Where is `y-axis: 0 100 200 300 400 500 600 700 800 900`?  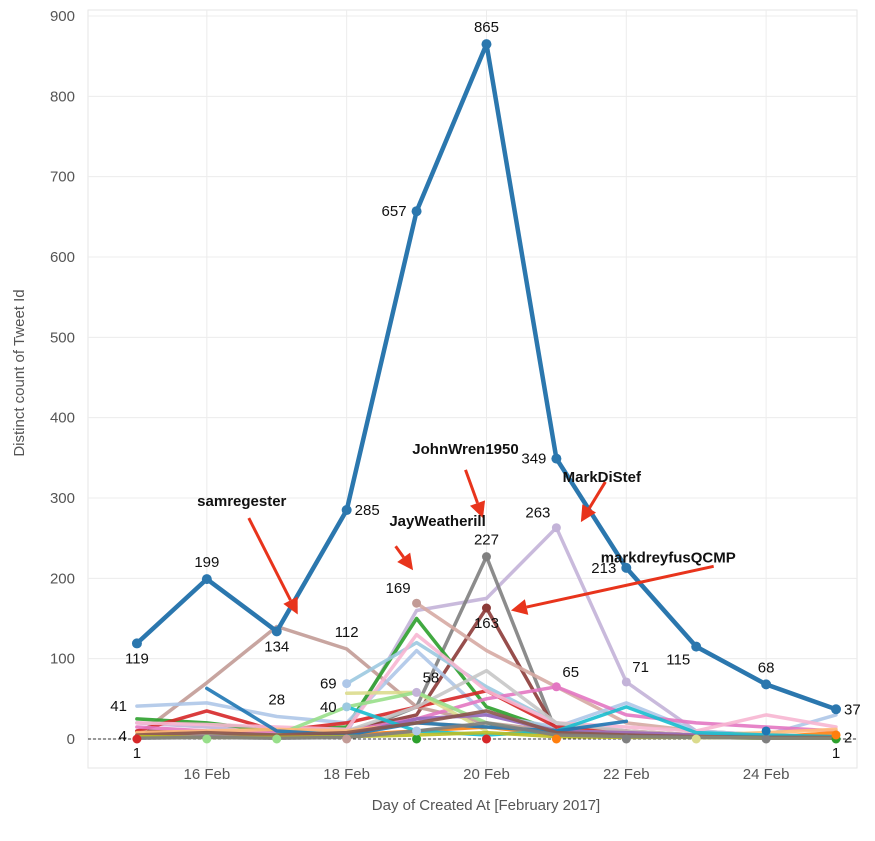
y-axis: 0 100 200 300 400 500 600 700 800 900 is located at coordinates (62, 378).